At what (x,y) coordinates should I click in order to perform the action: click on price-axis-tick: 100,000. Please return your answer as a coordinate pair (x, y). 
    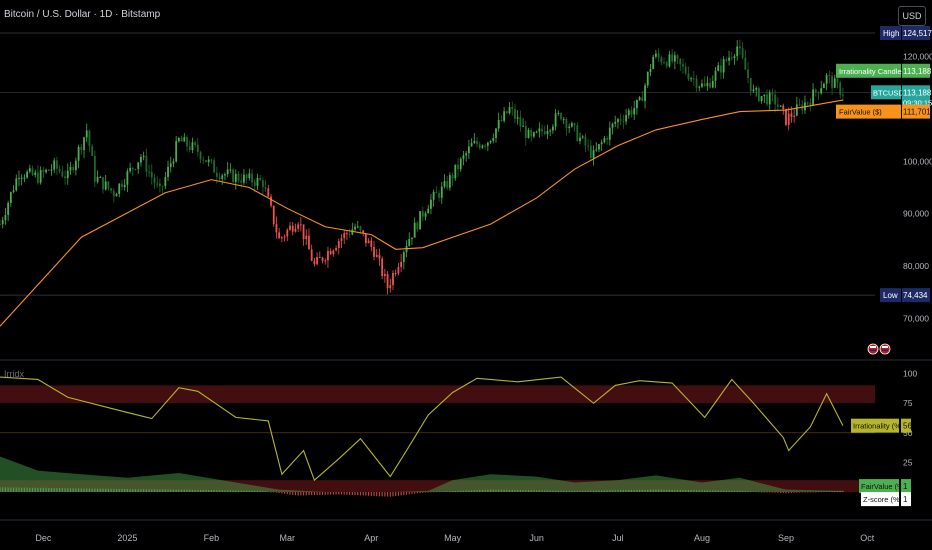
    Looking at the image, I should click on (917, 161).